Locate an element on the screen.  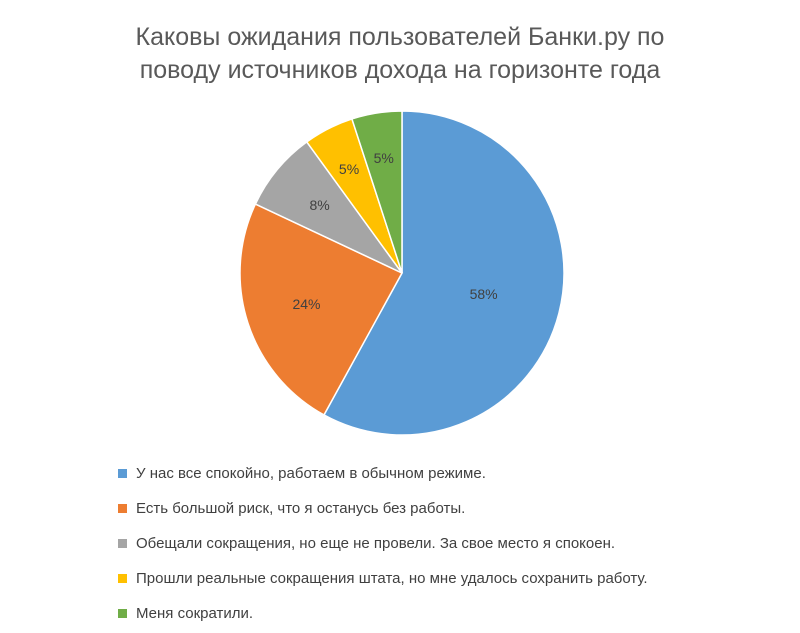
data-label-5: 5% is located at coordinates (384, 158).